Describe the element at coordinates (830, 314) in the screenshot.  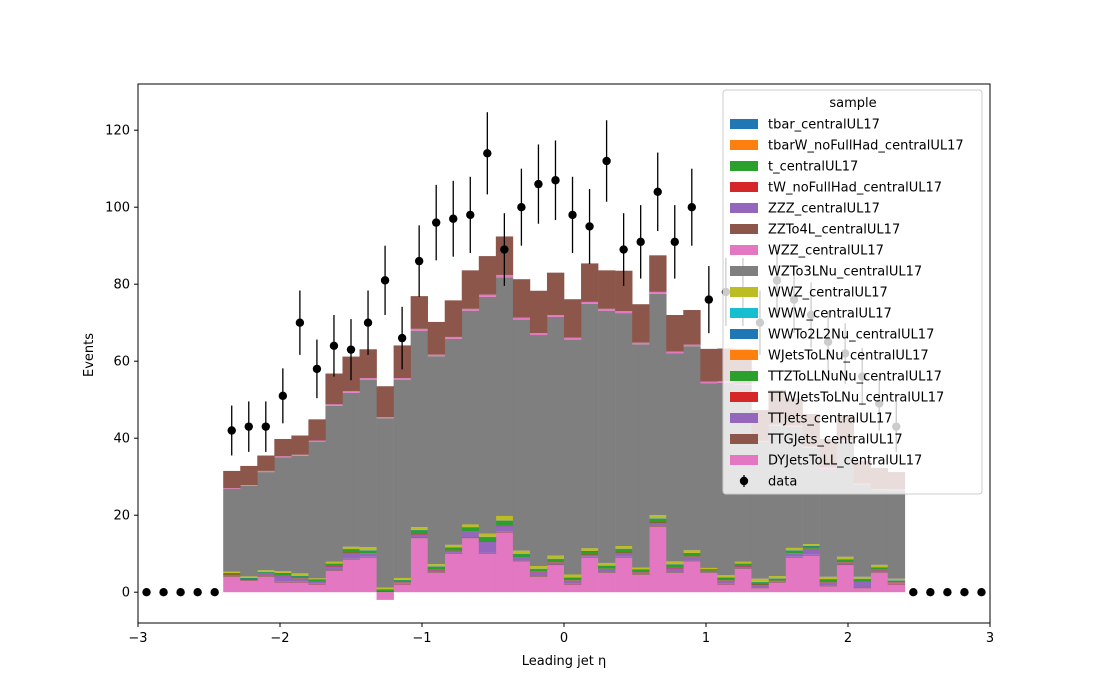
I see `legend-label: WWW_centralUL17` at that location.